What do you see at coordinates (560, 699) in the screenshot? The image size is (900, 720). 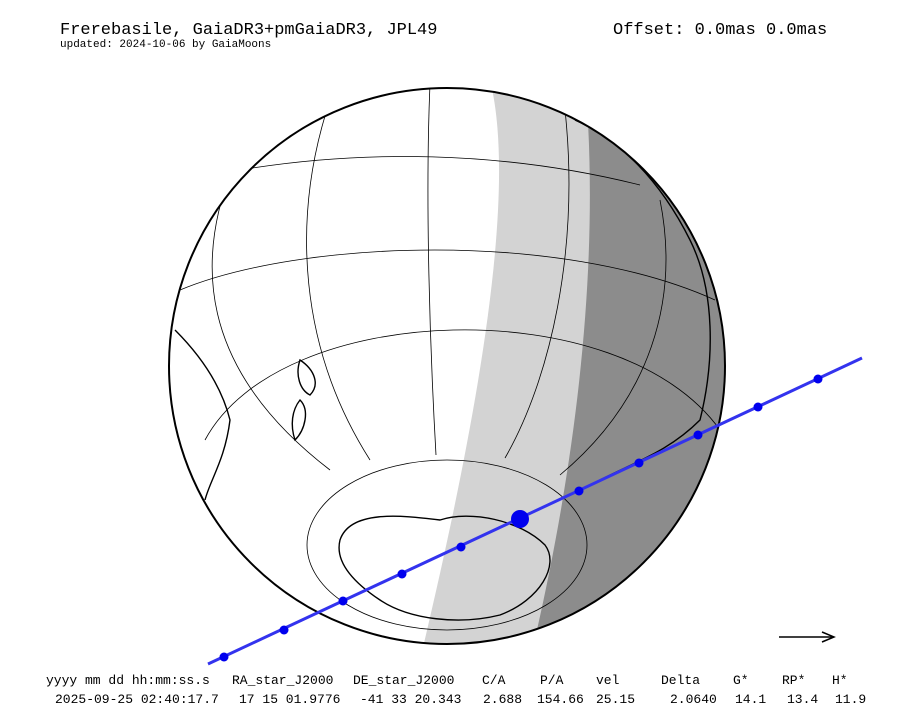 I see `cell: 154.66` at bounding box center [560, 699].